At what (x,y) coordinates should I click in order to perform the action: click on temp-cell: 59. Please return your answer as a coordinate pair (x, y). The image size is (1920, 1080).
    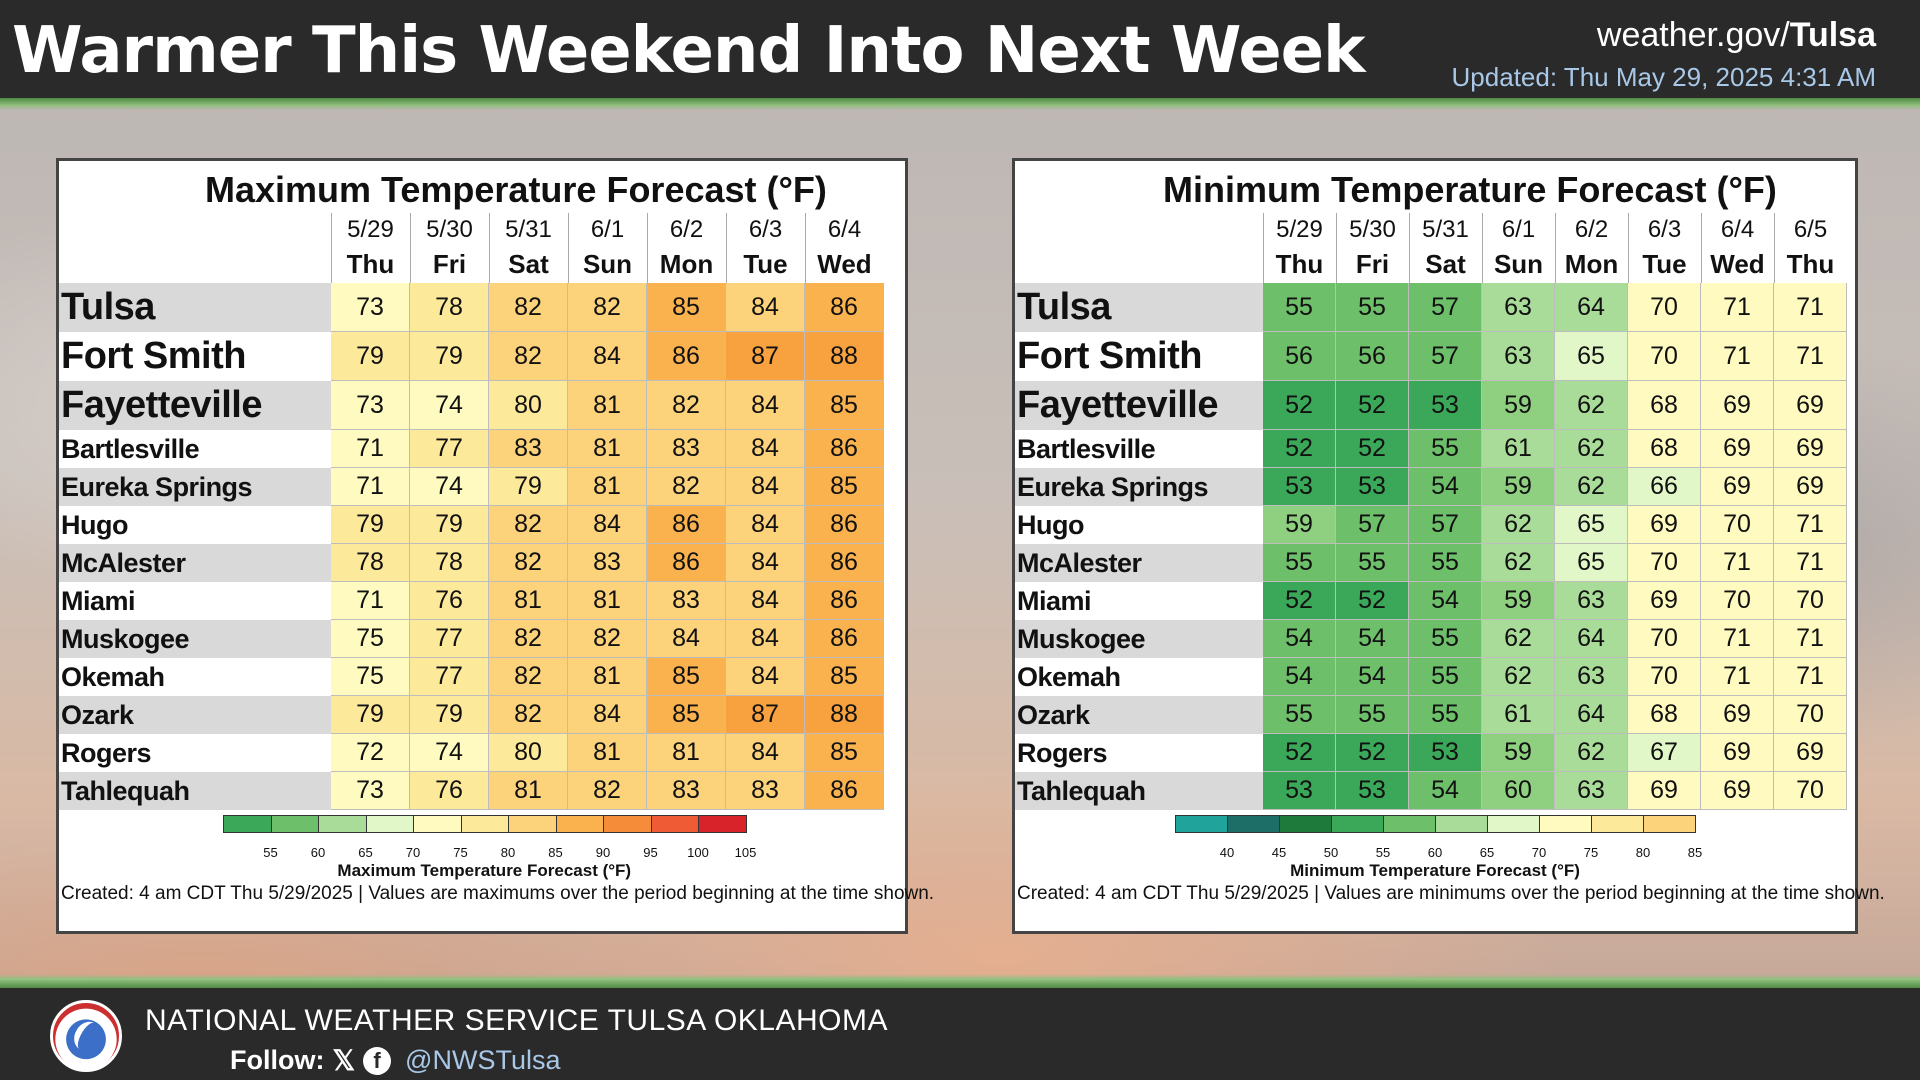
    Looking at the image, I should click on (1518, 487).